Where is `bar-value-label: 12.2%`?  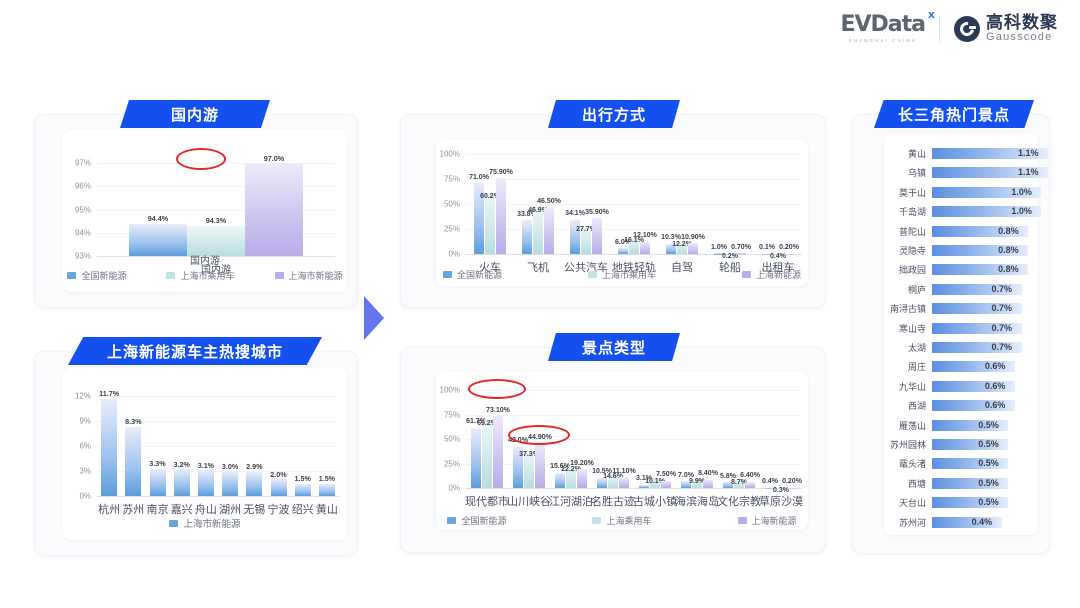 bar-value-label: 12.2% is located at coordinates (682, 245).